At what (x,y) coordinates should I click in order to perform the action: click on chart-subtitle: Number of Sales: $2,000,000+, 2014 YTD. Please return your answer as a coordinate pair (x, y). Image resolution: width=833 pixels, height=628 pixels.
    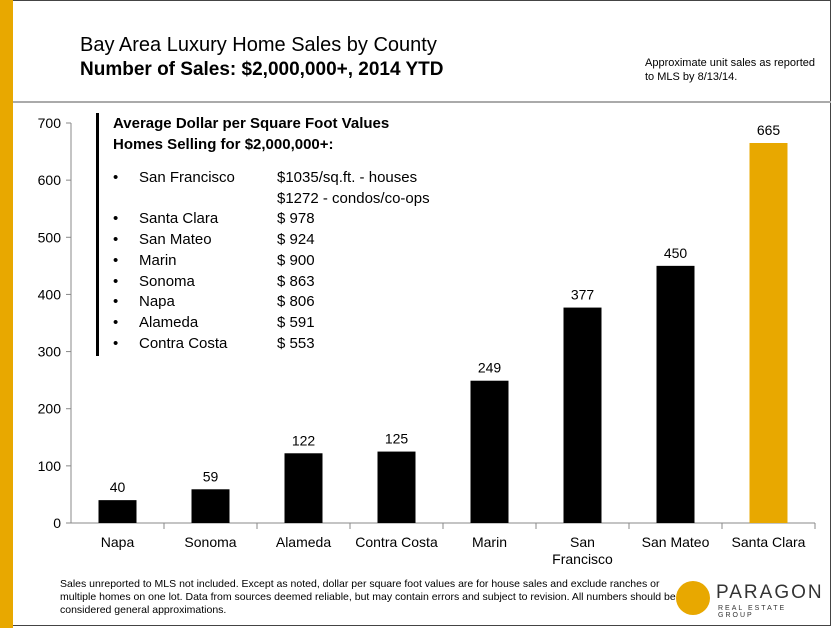
    Looking at the image, I should click on (262, 69).